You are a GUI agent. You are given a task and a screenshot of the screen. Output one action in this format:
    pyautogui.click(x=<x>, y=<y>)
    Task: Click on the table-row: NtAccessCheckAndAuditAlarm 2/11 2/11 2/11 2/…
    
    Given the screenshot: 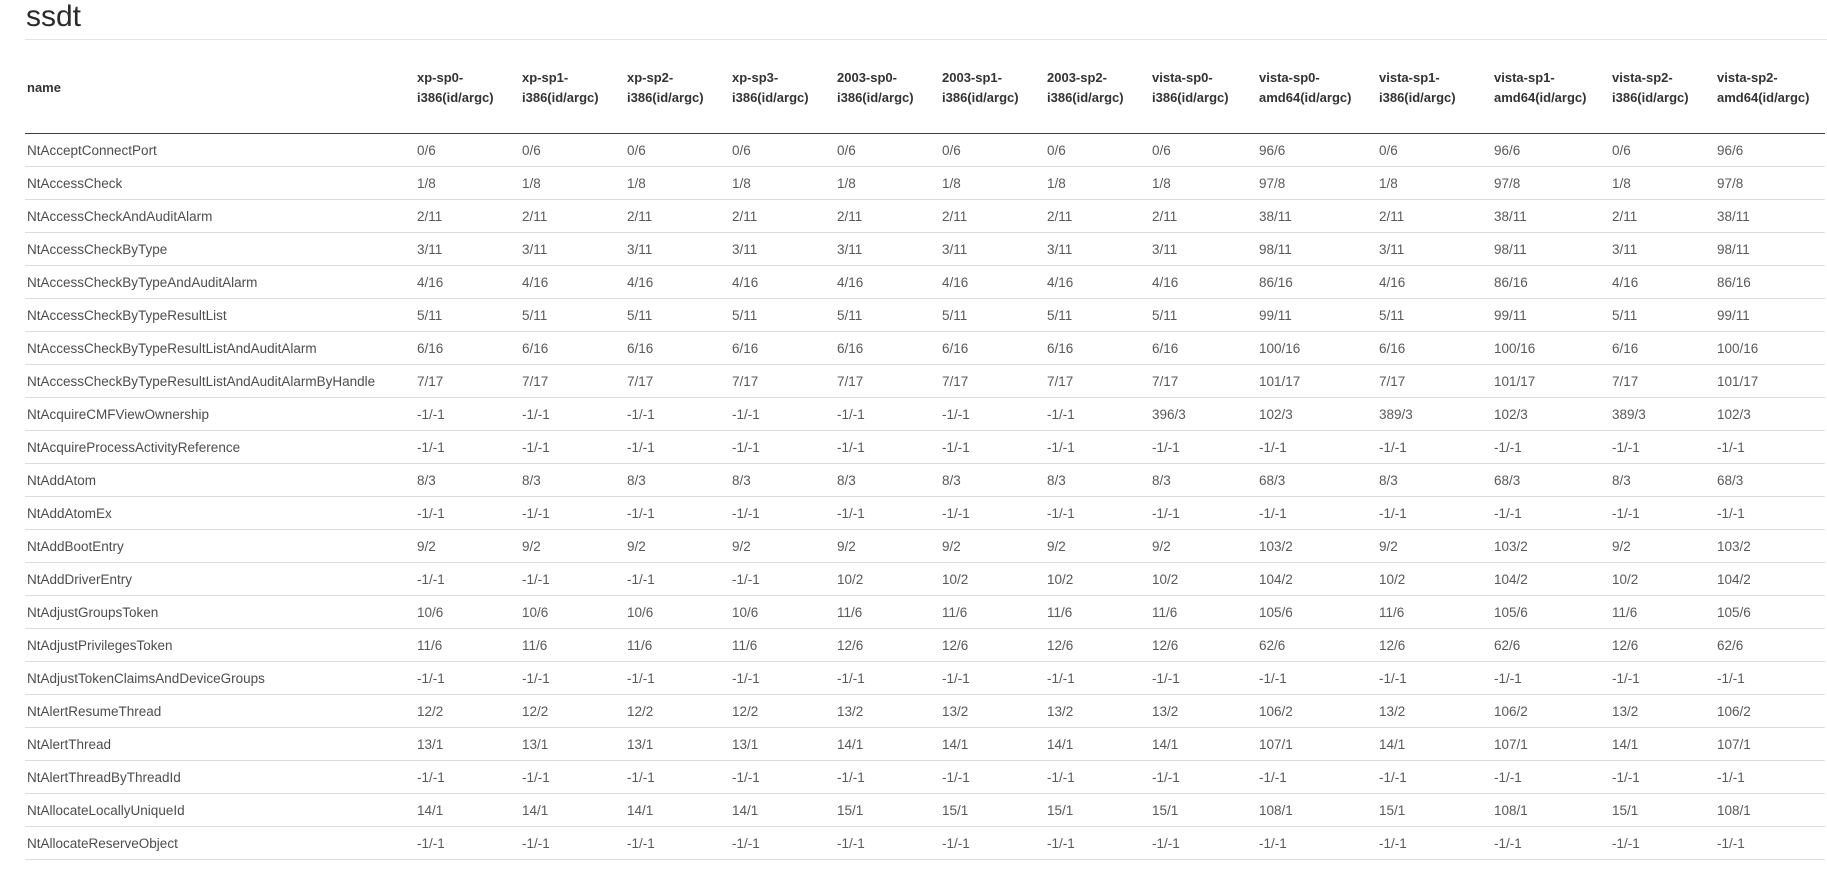 What is the action you would take?
    pyautogui.click(x=925, y=216)
    